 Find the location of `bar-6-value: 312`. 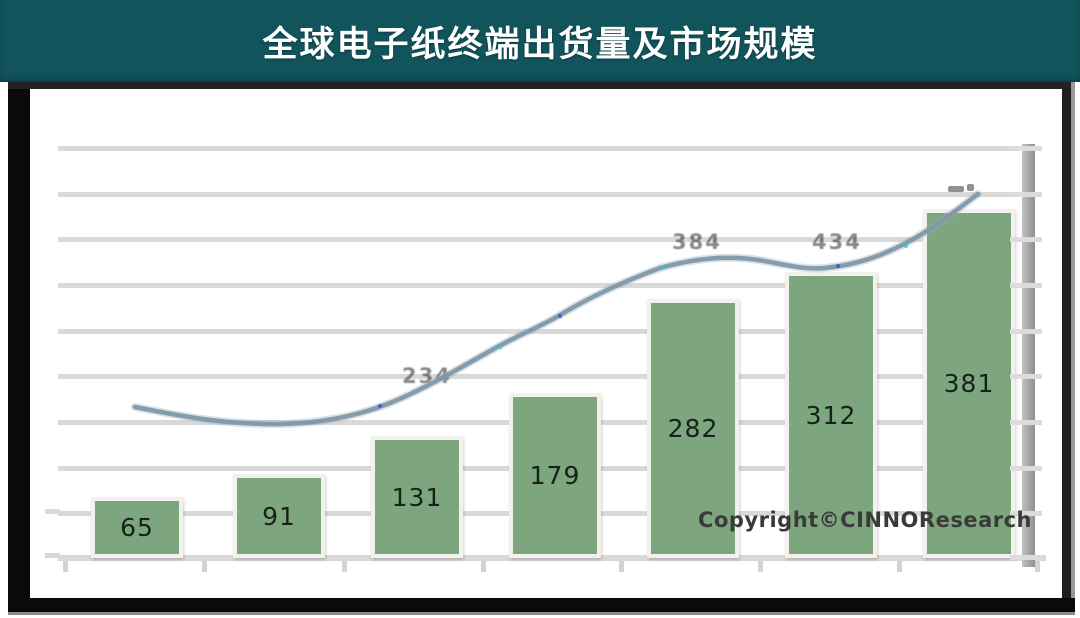

bar-6-value: 312 is located at coordinates (831, 415).